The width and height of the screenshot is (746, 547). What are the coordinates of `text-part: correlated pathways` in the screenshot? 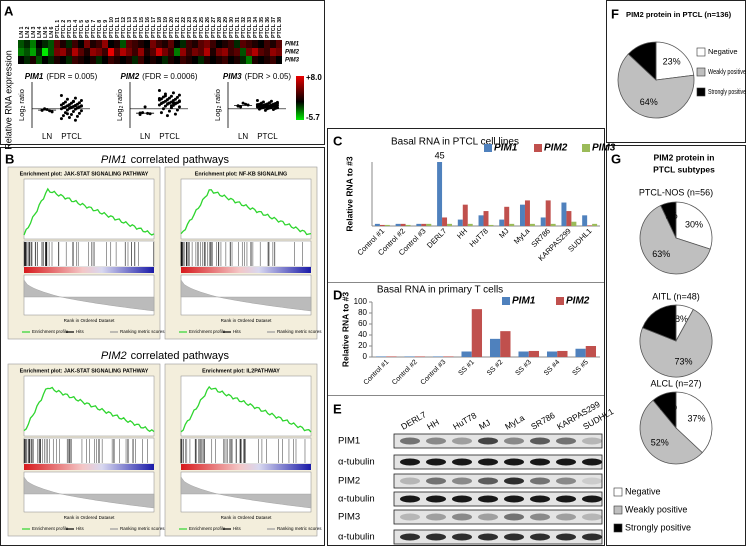 It's located at (180, 160).